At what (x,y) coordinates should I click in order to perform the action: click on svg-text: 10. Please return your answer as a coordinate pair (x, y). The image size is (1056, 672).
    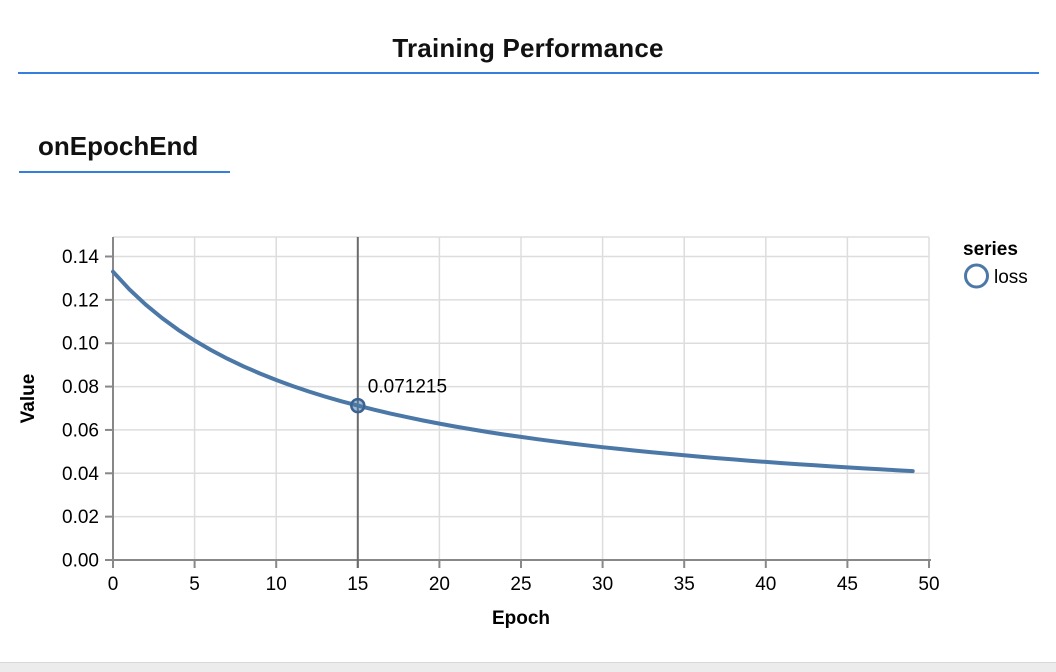
    Looking at the image, I should click on (276, 584).